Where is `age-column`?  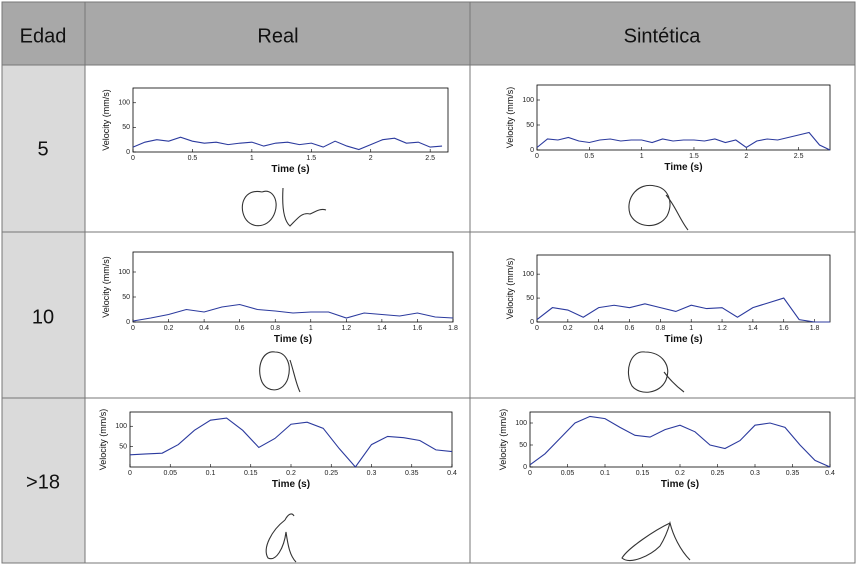 age-column is located at coordinates (43, 314).